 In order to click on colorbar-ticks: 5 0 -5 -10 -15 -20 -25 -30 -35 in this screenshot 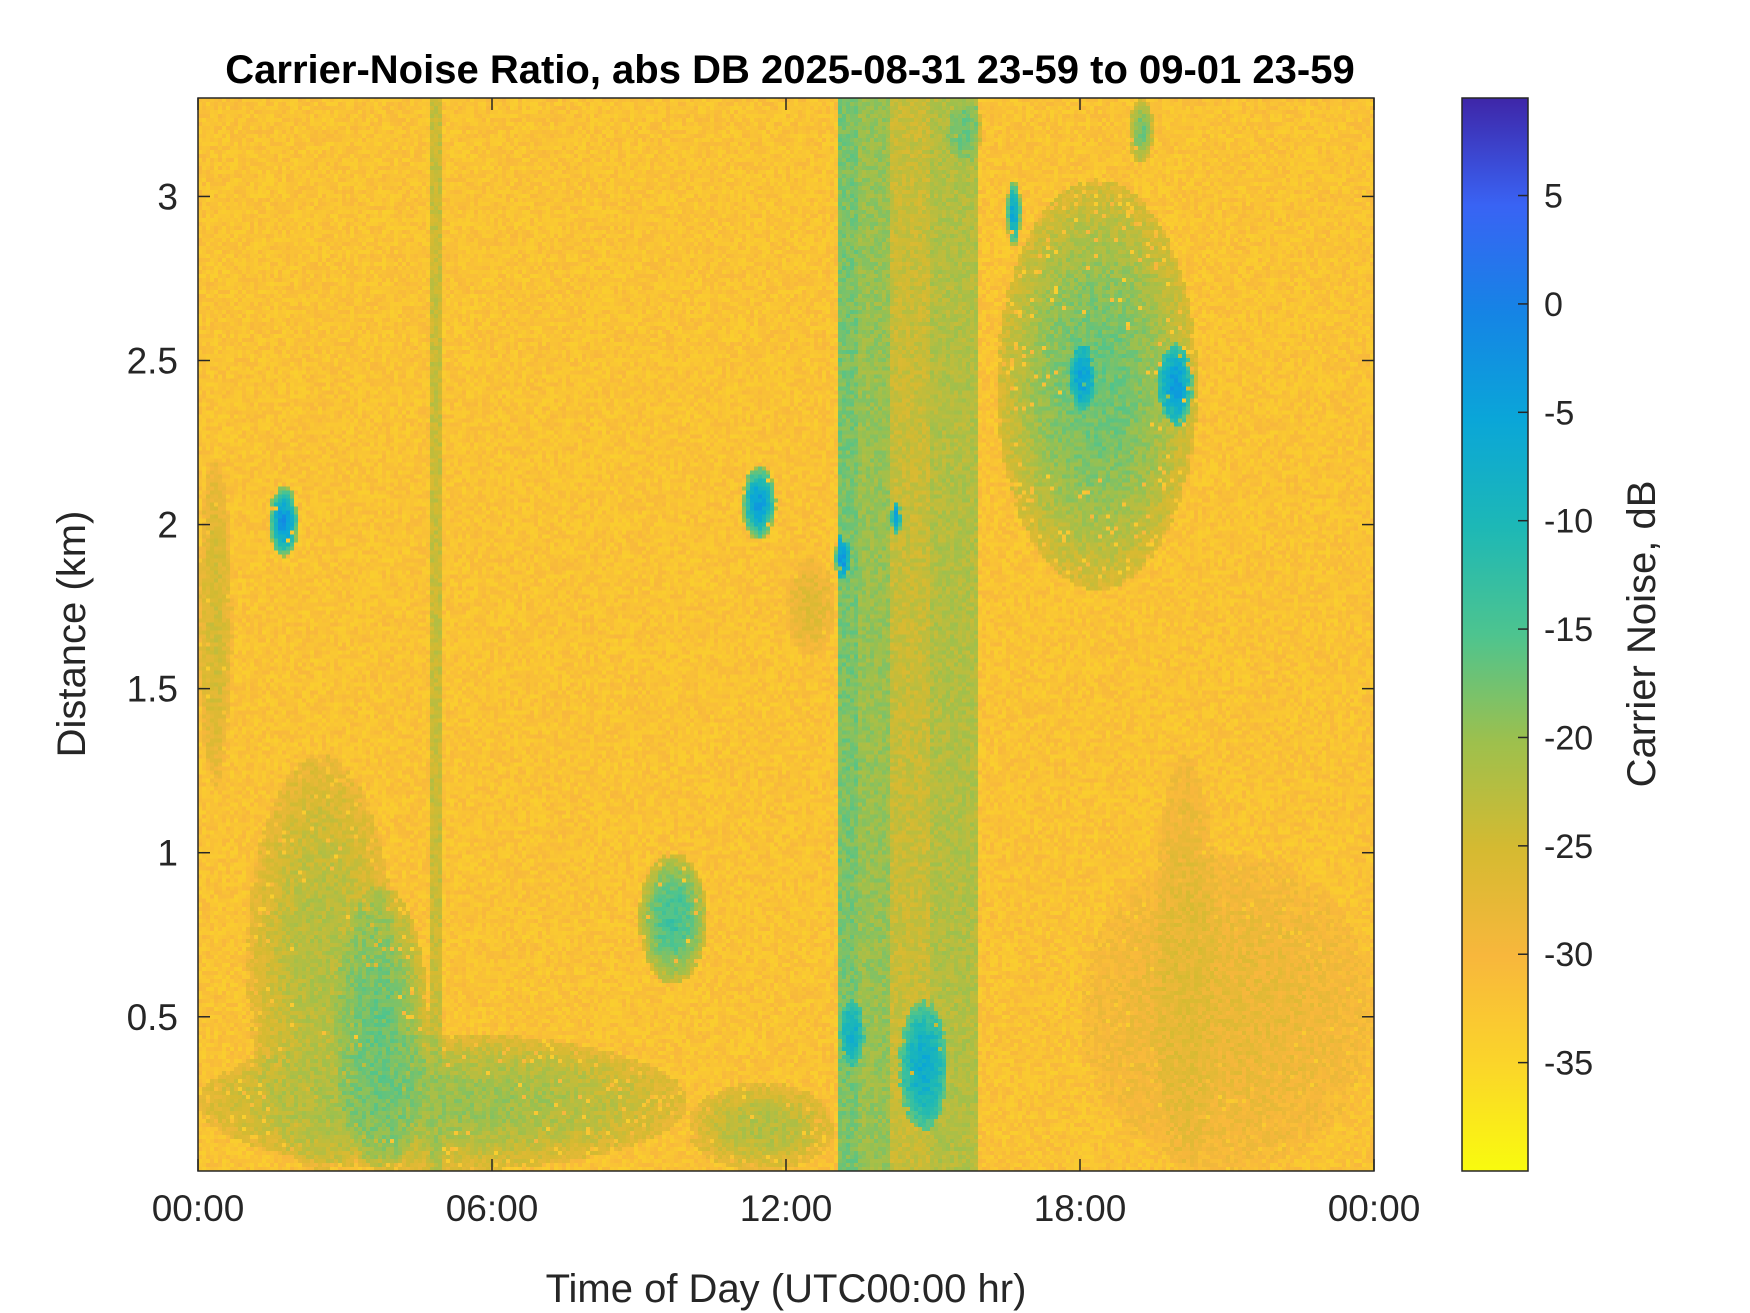, I will do `click(1555, 630)`.